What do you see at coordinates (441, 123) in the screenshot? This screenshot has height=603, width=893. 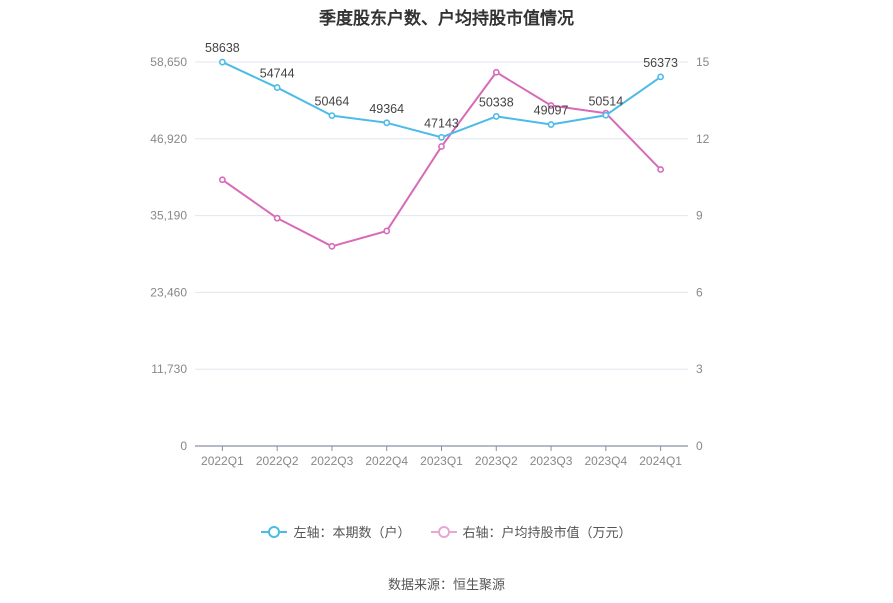 I see `data-label: 47143` at bounding box center [441, 123].